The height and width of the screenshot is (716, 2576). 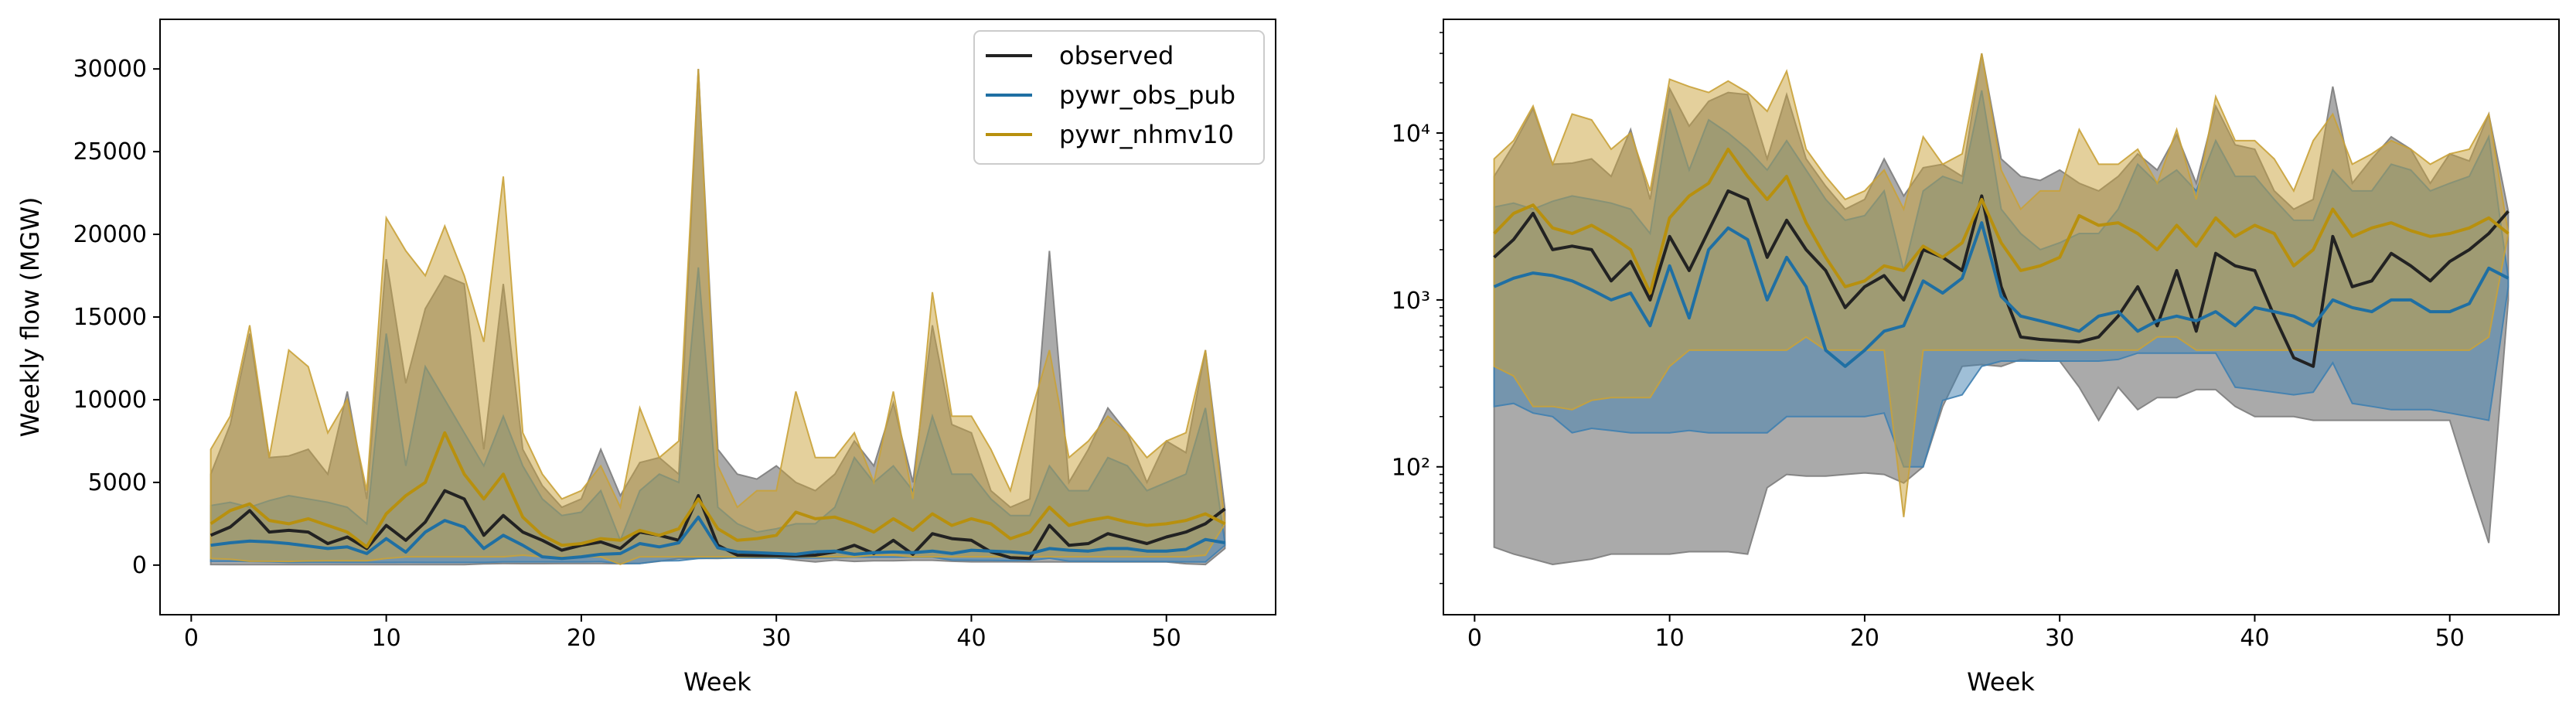 I want to click on legend-label-observed: observed, so click(x=1116, y=55).